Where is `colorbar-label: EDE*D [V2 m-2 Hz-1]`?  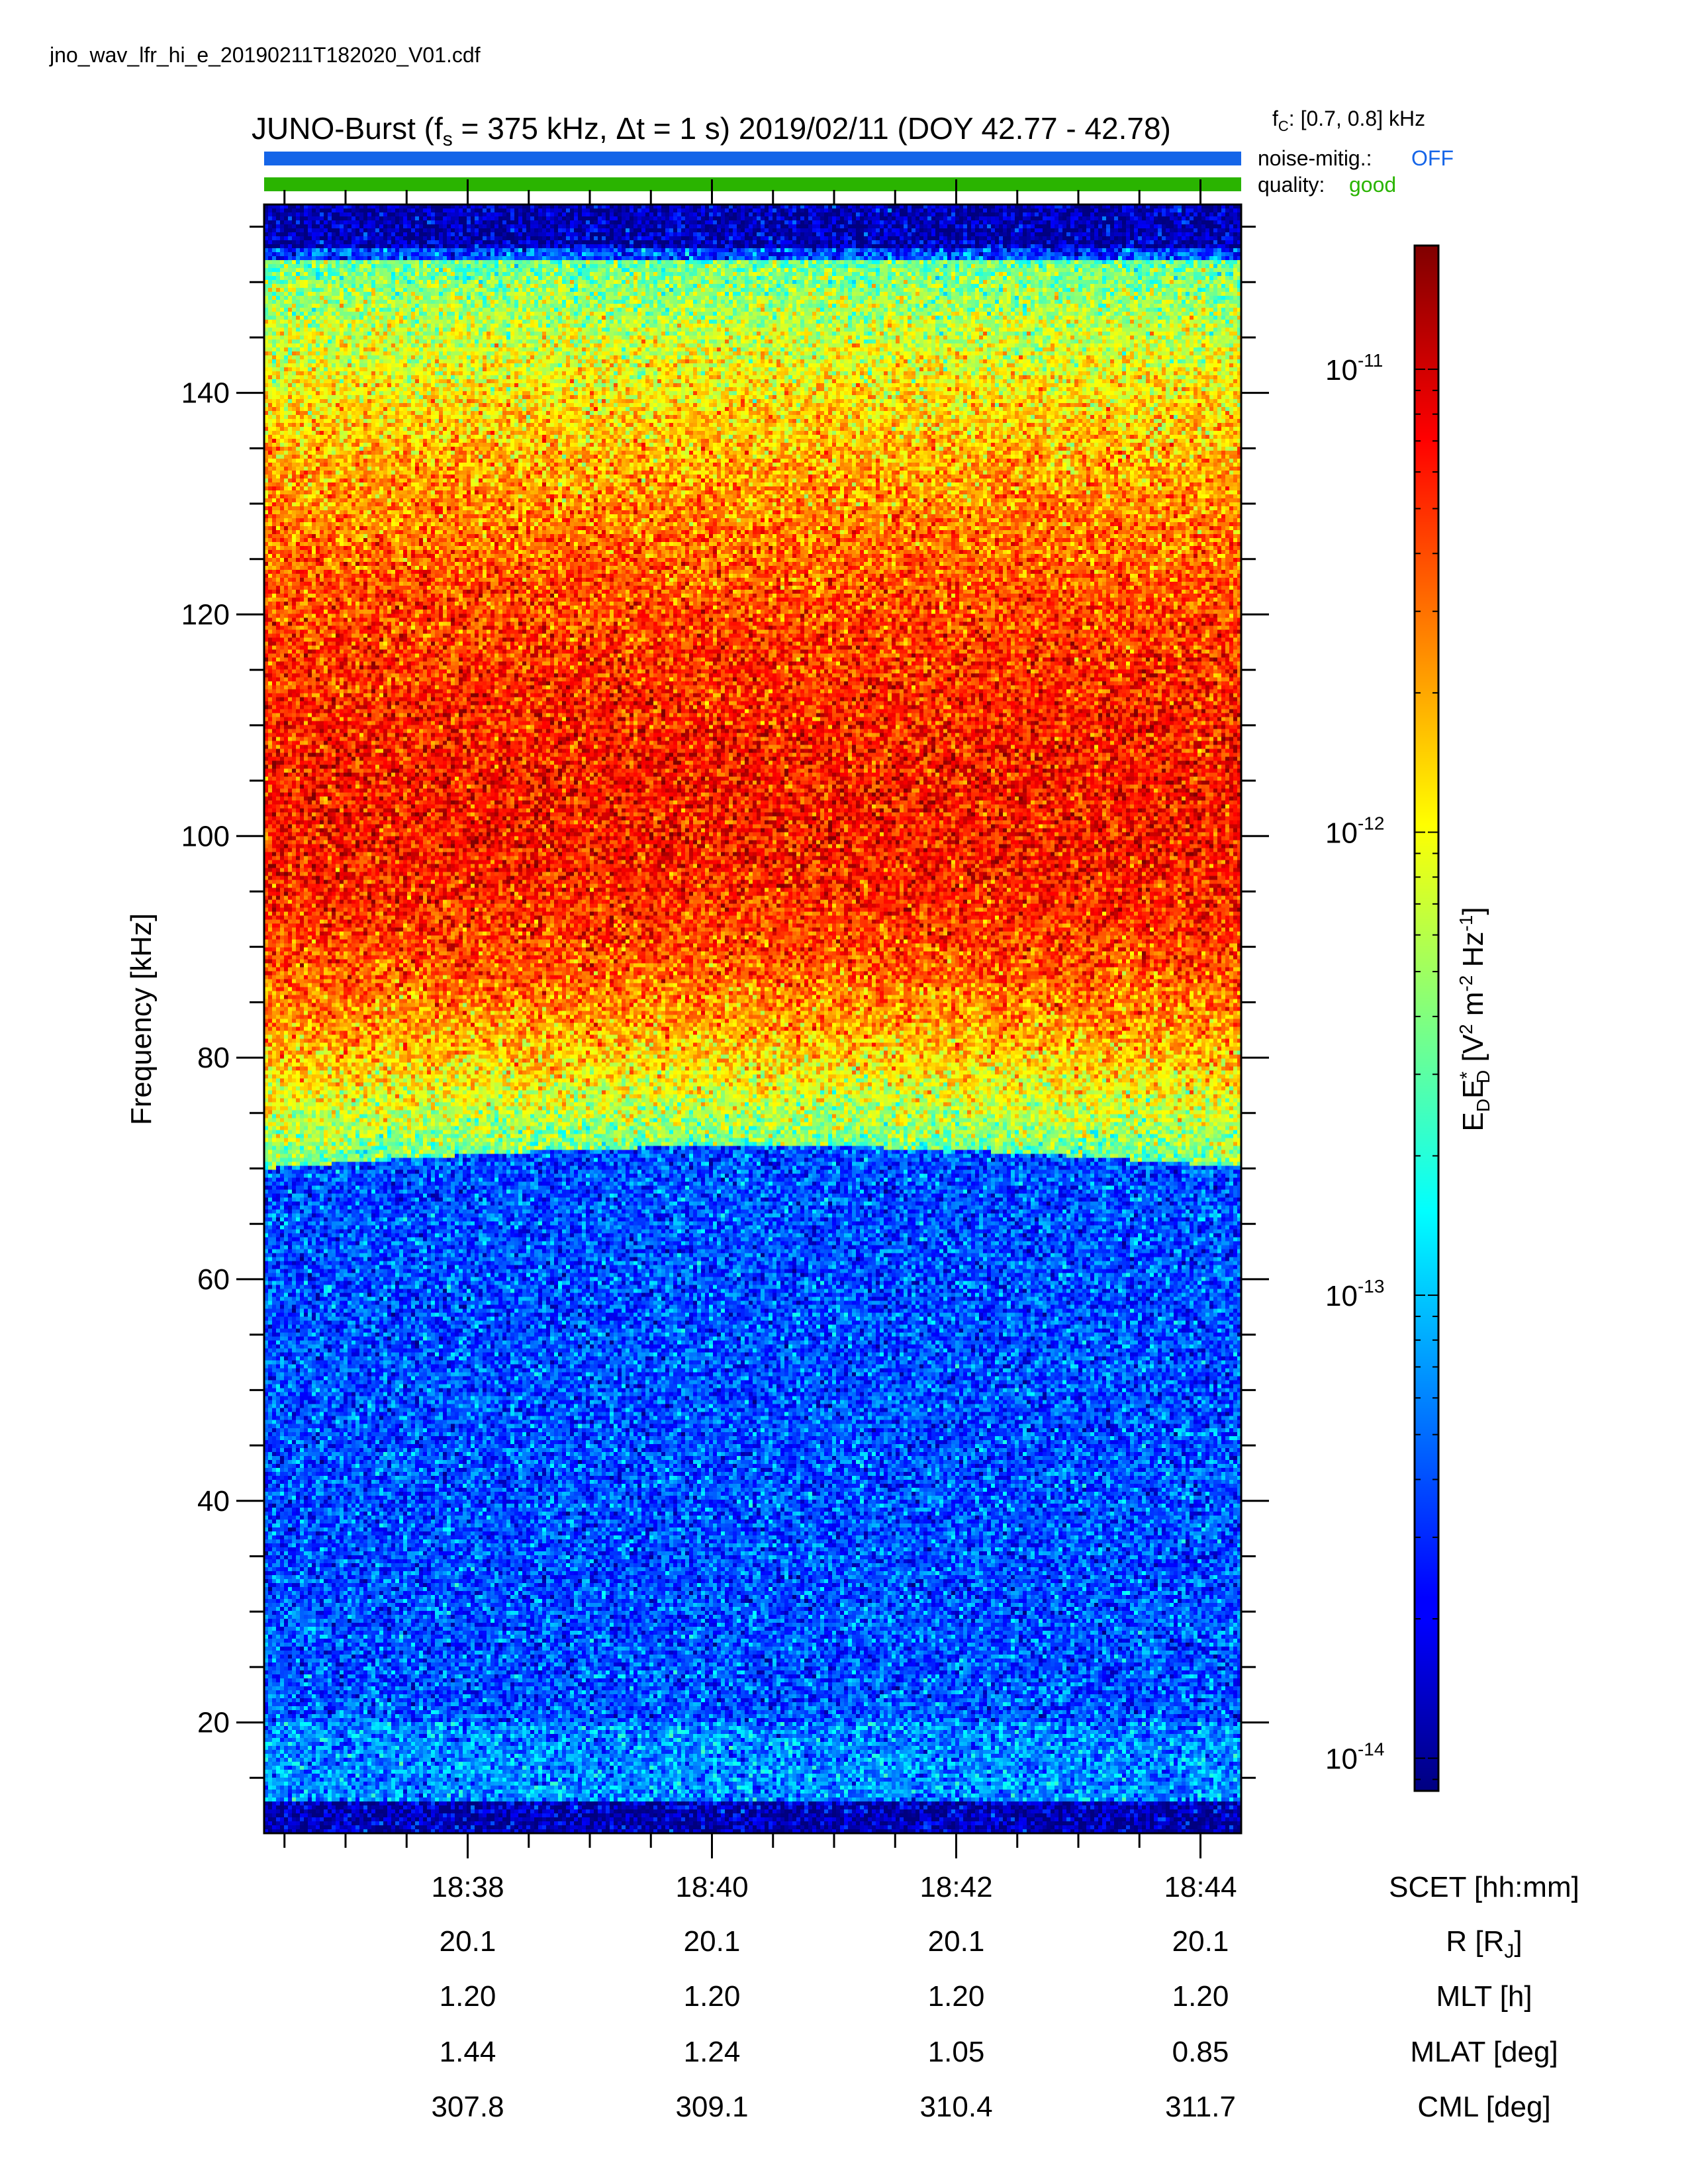
colorbar-label: EDE*D [V2 m-2 Hz-1] is located at coordinates (1474, 1019).